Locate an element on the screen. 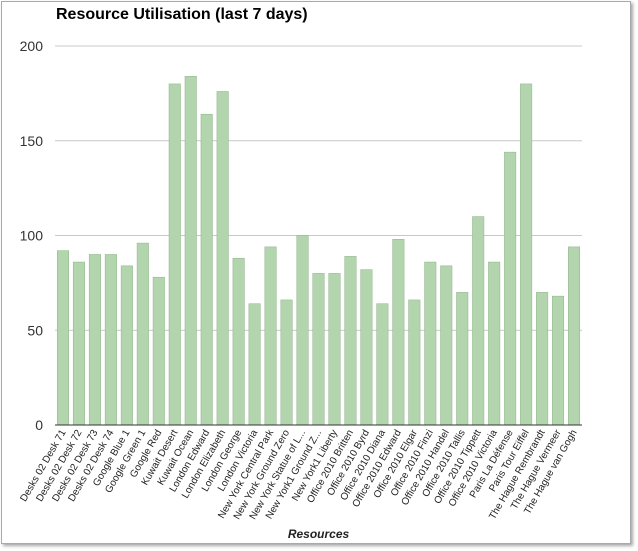 The image size is (638, 551). y-tick-label: 50 is located at coordinates (35, 330).